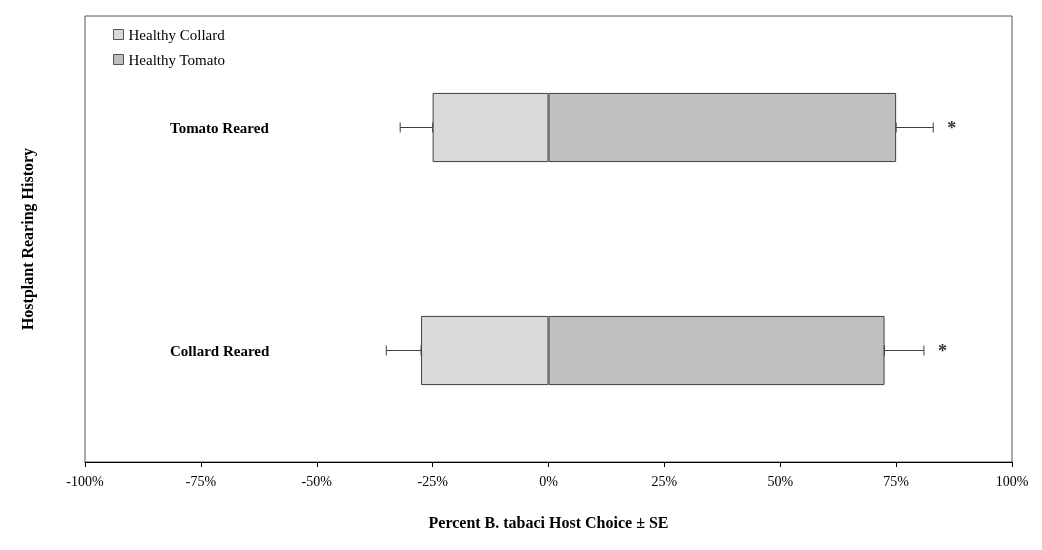  Describe the element at coordinates (896, 481) in the screenshot. I see `x-tick-label: 75%` at that location.